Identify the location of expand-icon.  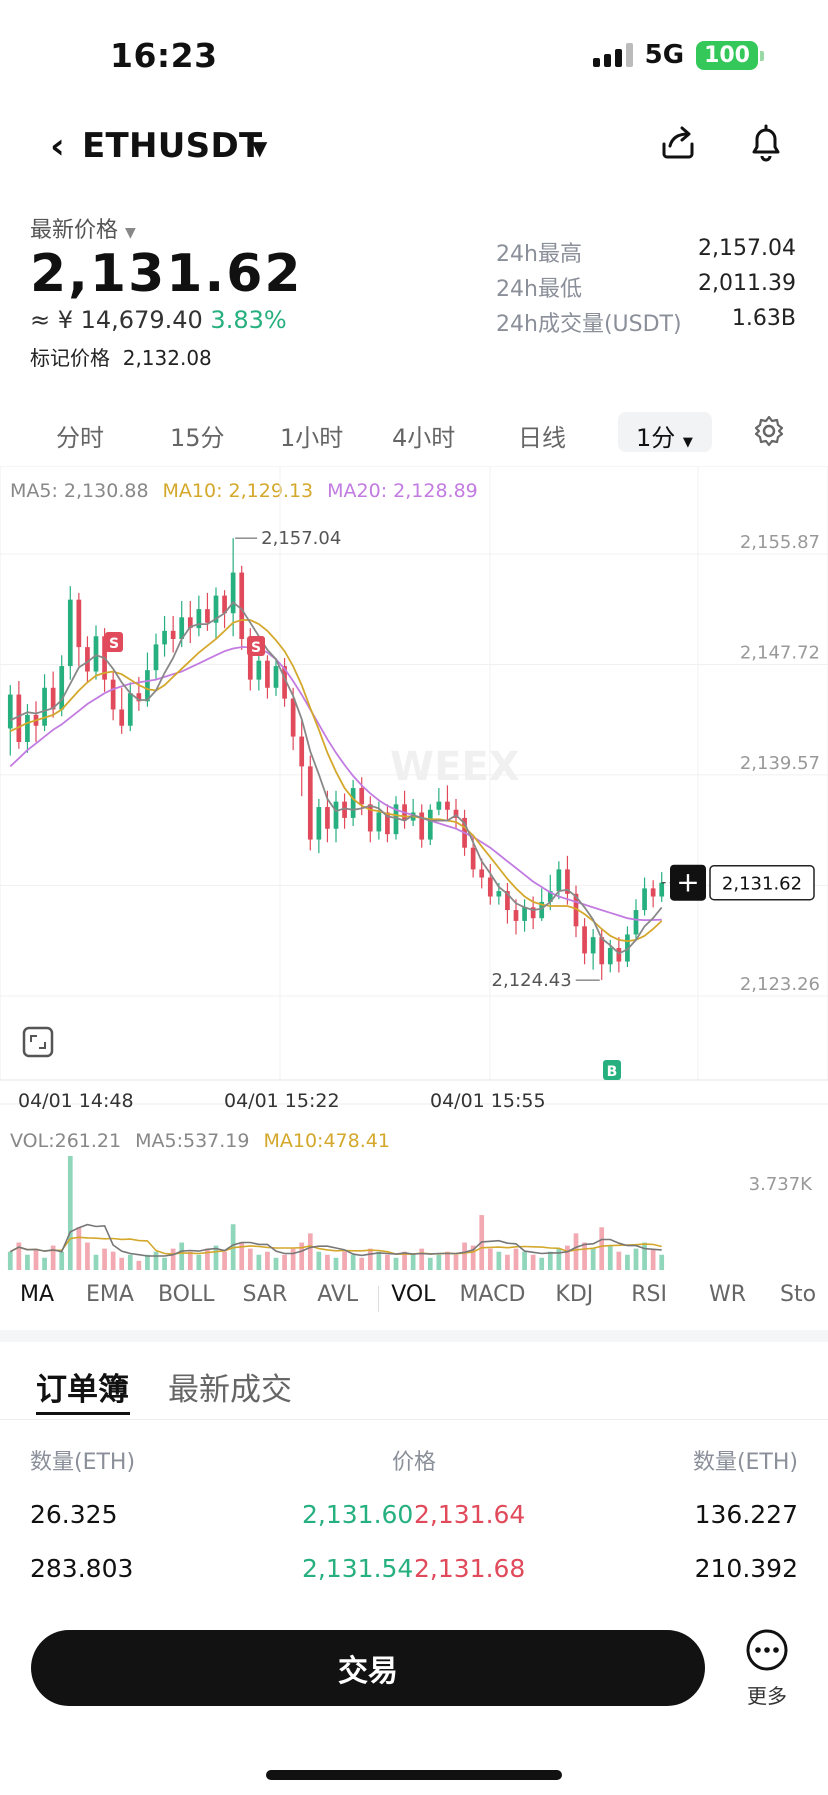
(38, 1042).